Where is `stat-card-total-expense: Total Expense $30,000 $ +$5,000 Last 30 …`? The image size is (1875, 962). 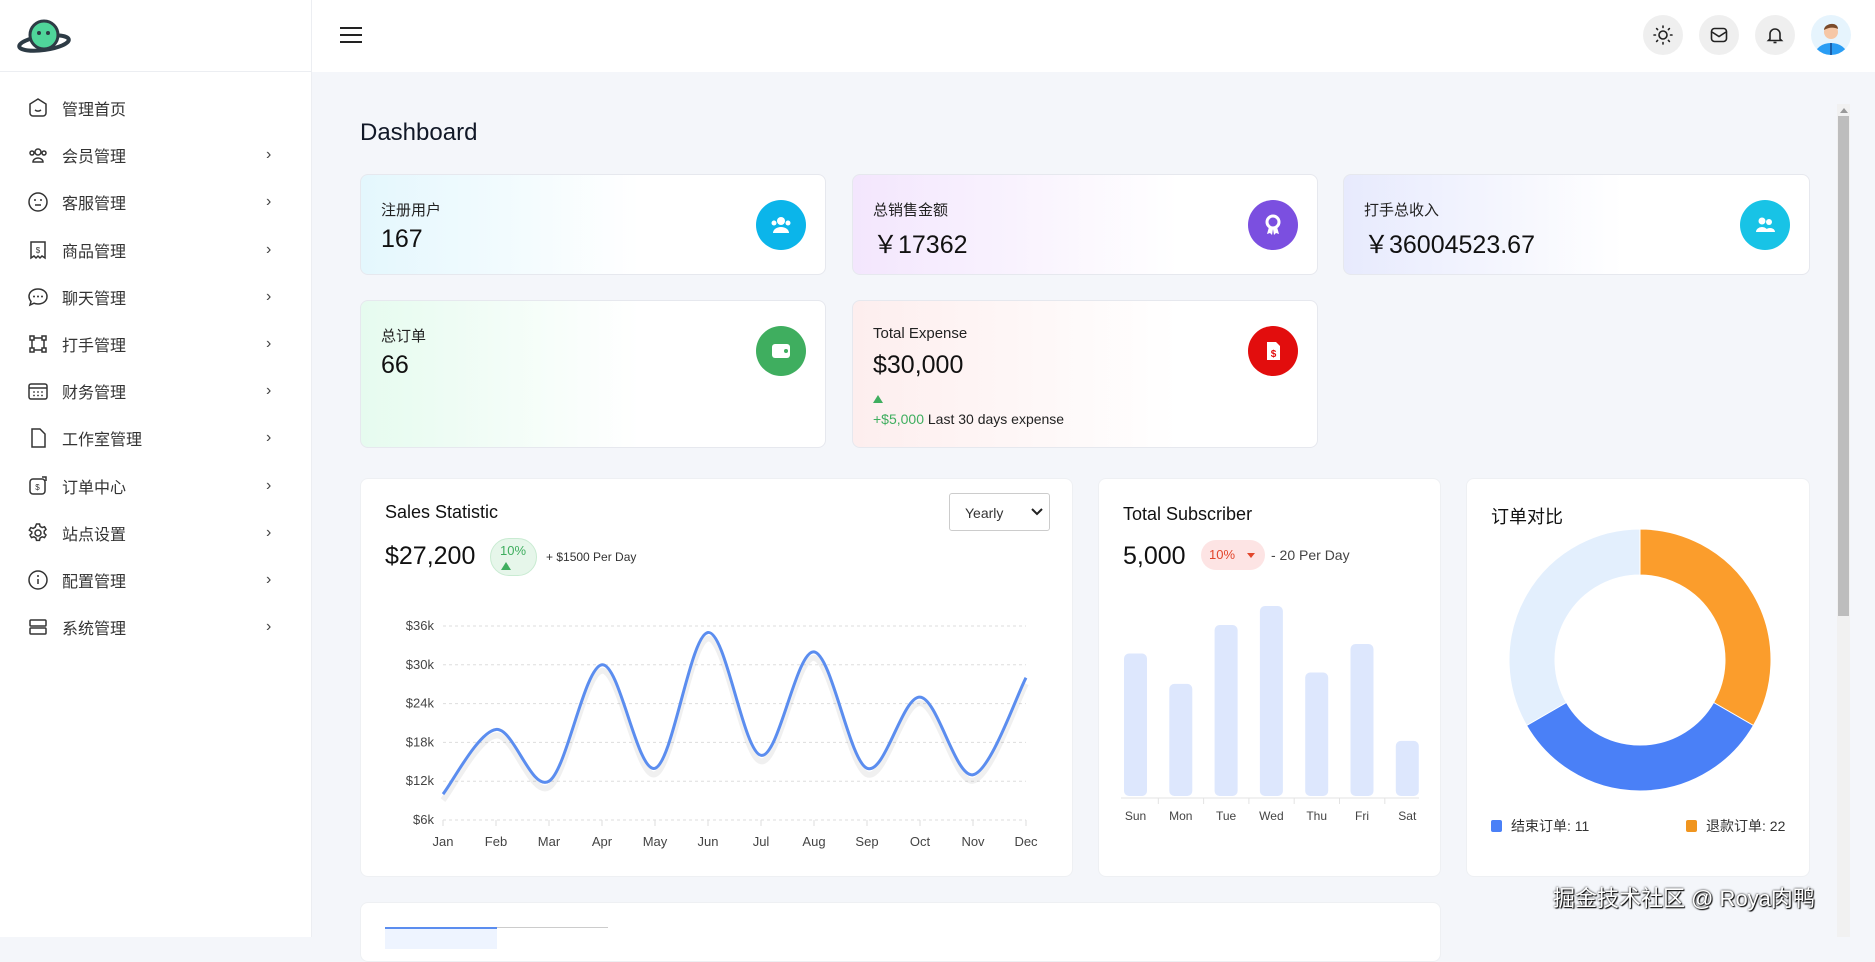 stat-card-total-expense: Total Expense $30,000 $ +$5,000 Last 30 … is located at coordinates (1085, 374).